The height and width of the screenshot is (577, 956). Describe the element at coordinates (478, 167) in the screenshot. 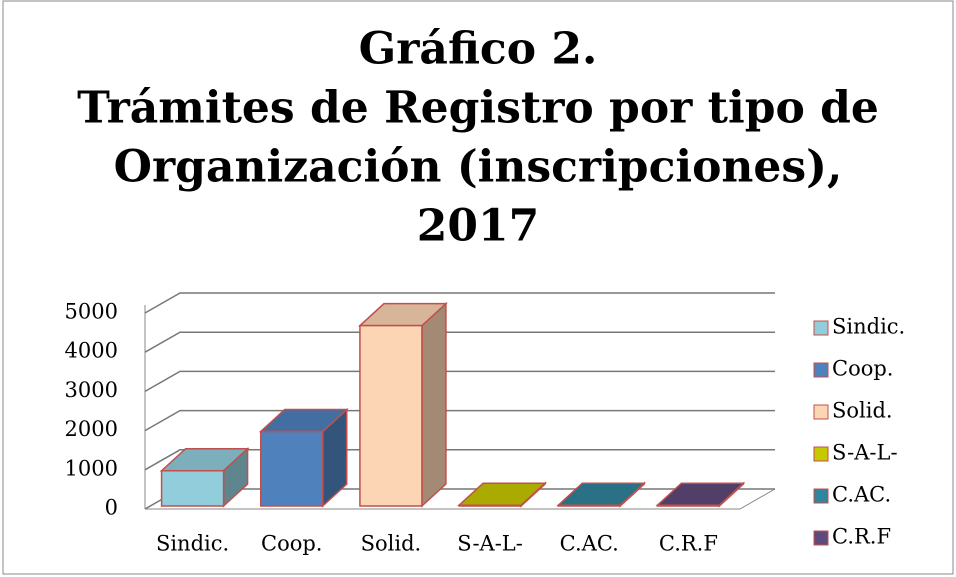

I see `chart-title: Organización (inscripciones),` at that location.